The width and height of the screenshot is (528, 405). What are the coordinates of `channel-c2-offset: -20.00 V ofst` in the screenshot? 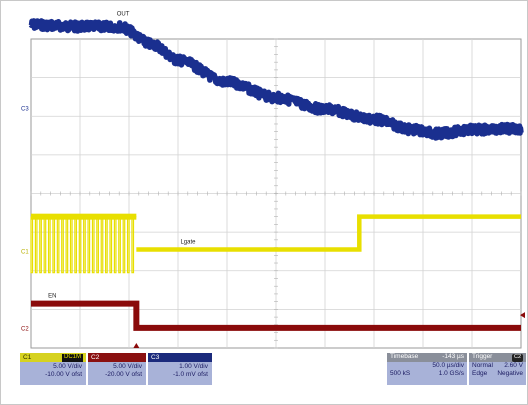 It's located at (123, 374).